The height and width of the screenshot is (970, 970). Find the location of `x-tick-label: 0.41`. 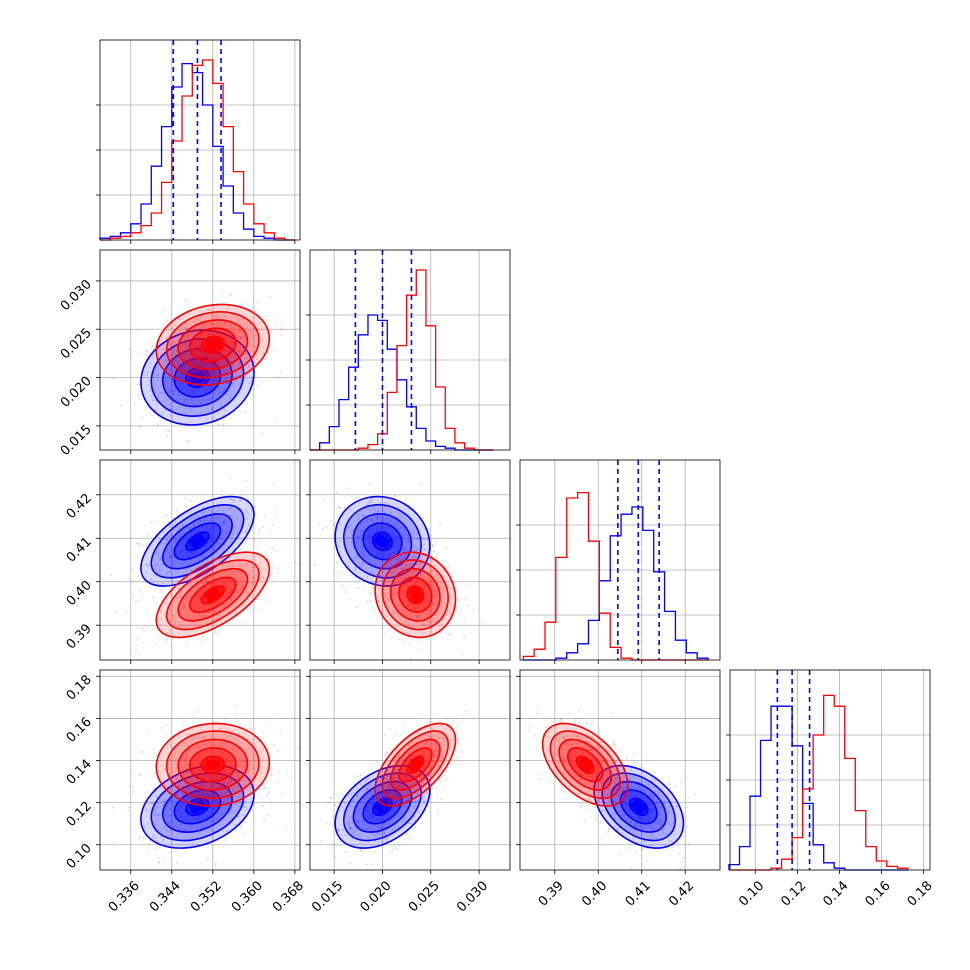

x-tick-label: 0.41 is located at coordinates (638, 893).